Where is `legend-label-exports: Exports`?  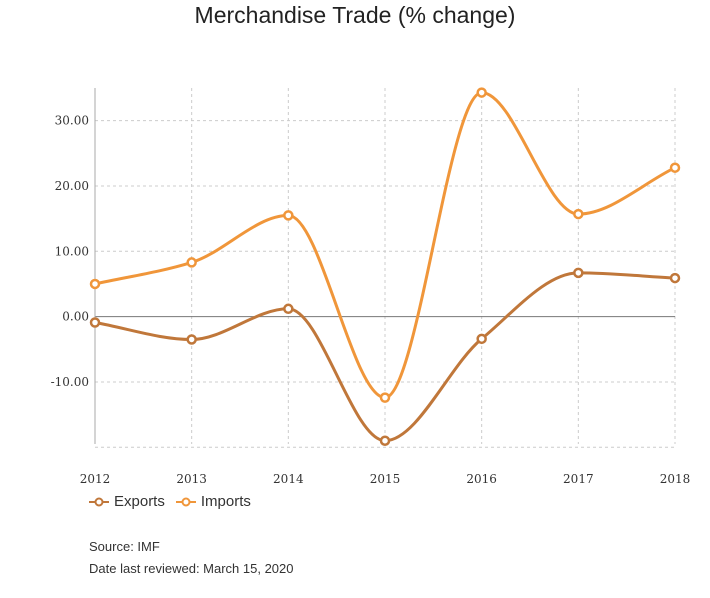 legend-label-exports: Exports is located at coordinates (139, 501).